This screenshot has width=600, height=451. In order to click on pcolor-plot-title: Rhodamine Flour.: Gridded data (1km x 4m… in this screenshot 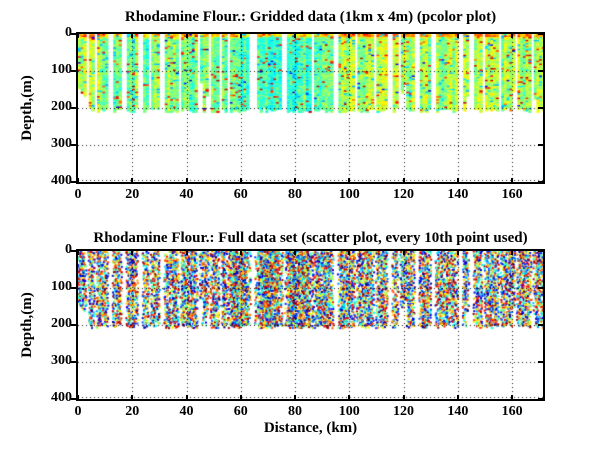, I will do `click(310, 17)`.